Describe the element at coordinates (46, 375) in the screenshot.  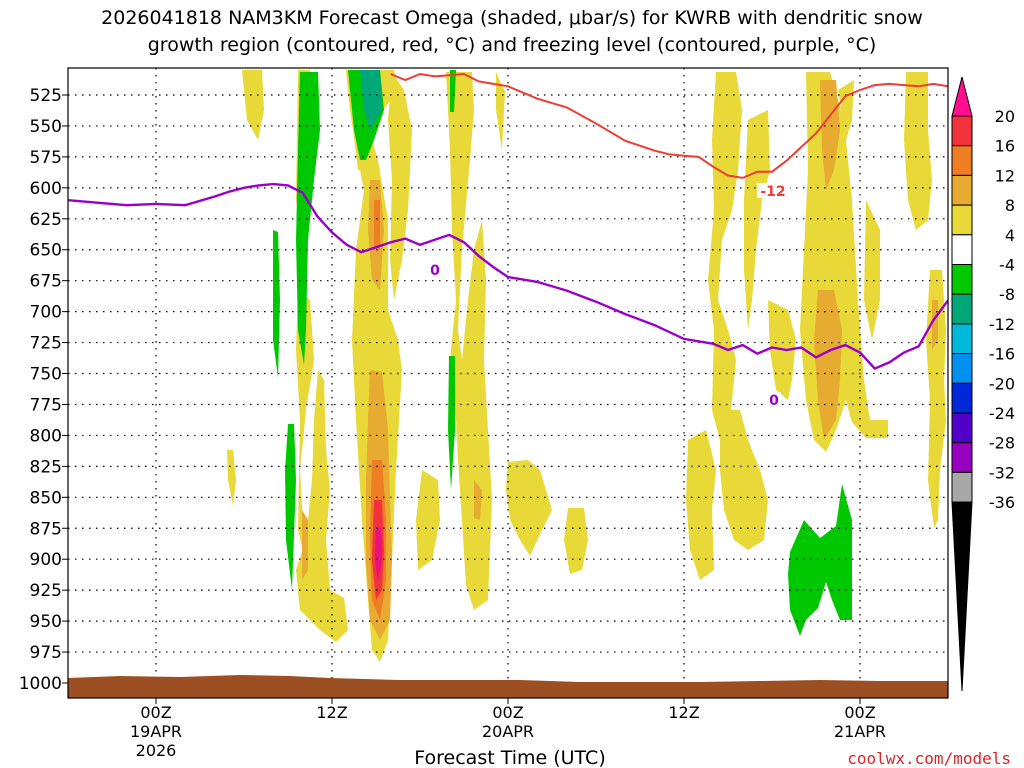
I see `y-tick-label: 750` at that location.